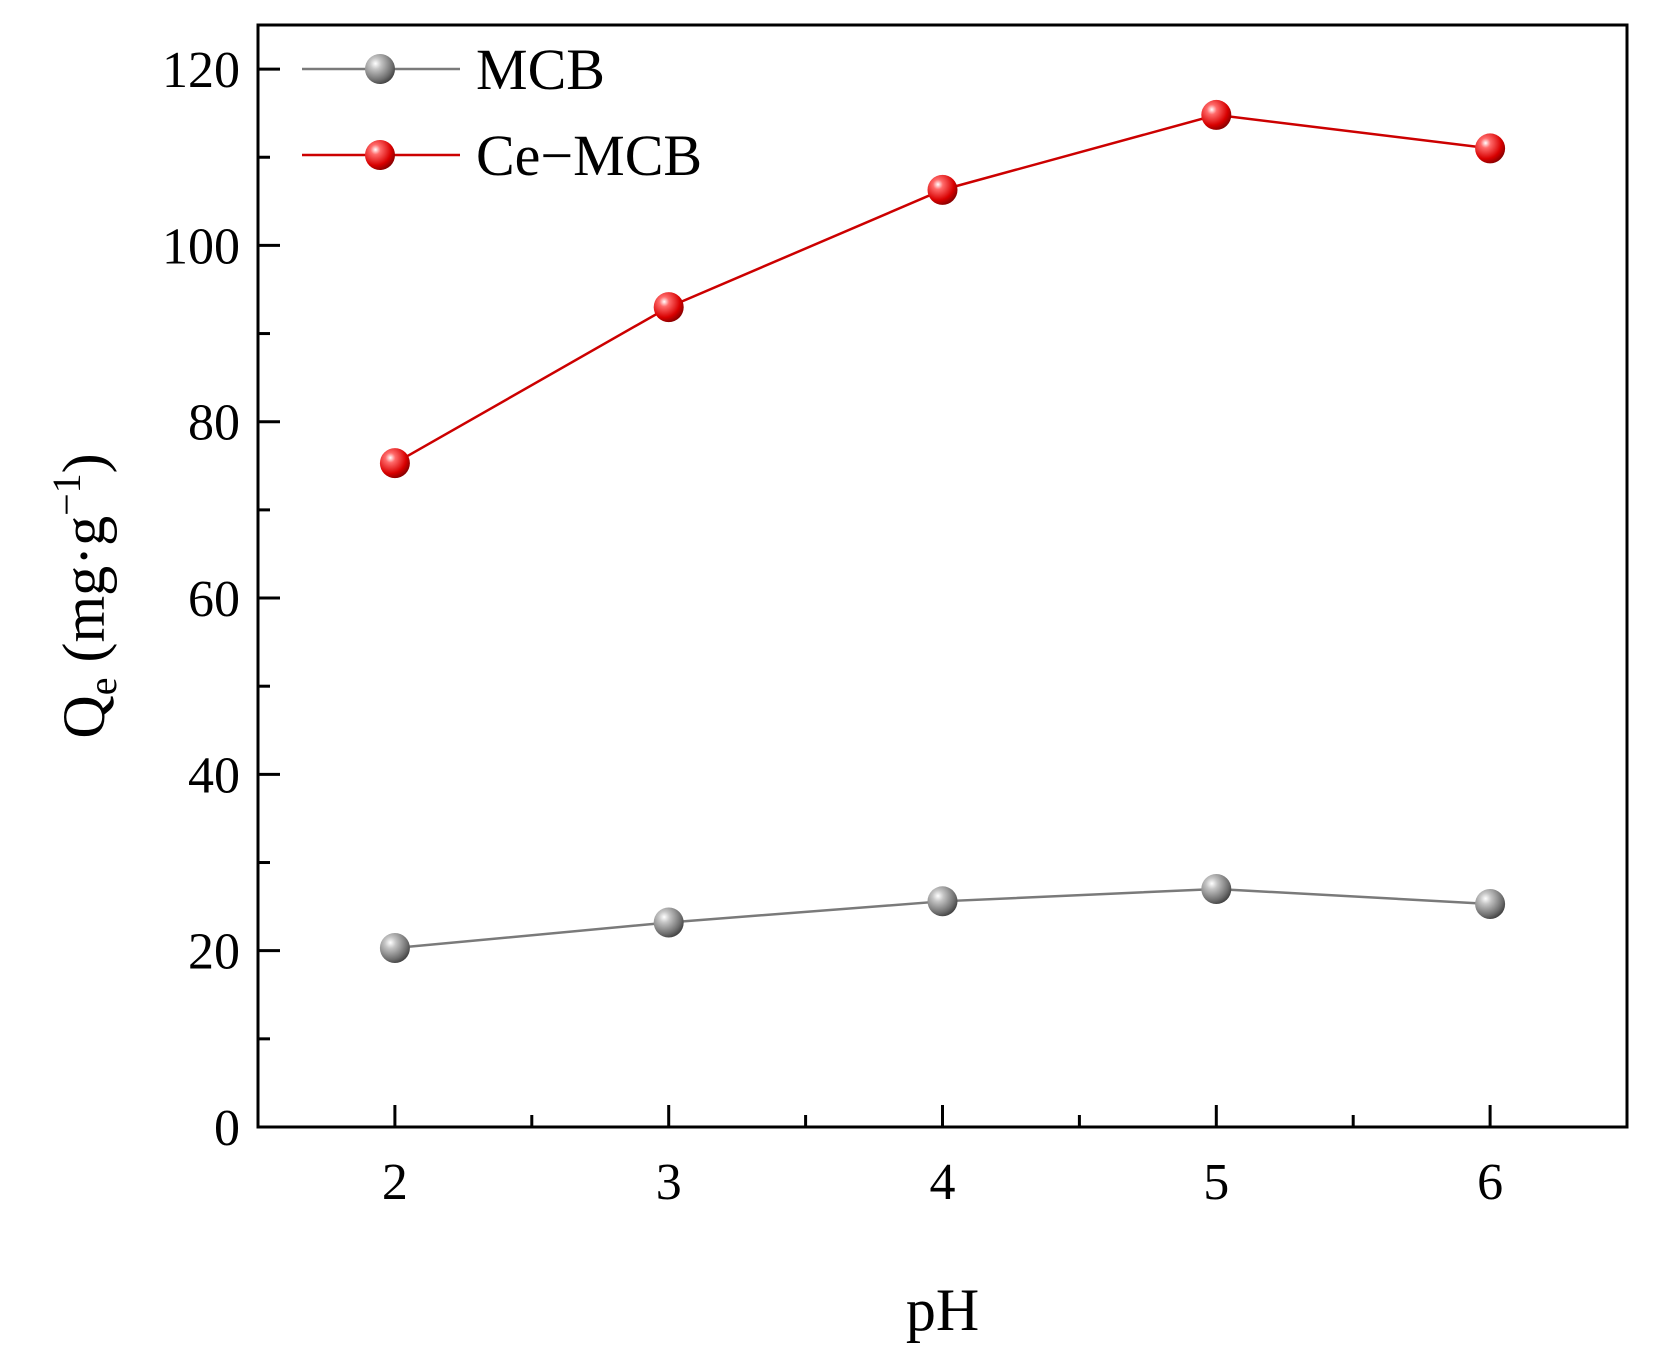 This screenshot has width=1656, height=1352. What do you see at coordinates (214, 599) in the screenshot?
I see `y-tick-label: 60` at bounding box center [214, 599].